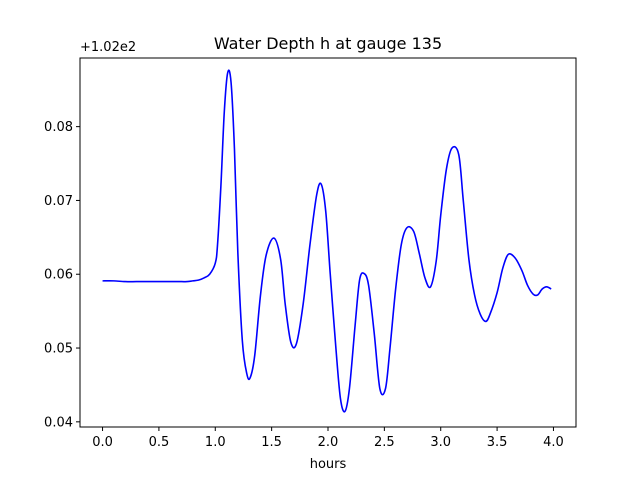 The width and height of the screenshot is (640, 480). I want to click on x-tick-label-5: 2.5, so click(384, 442).